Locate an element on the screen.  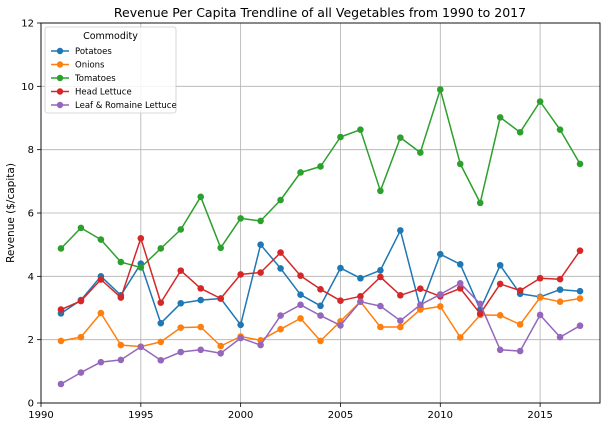
legend-item: Tomatoes is located at coordinates (83, 79).